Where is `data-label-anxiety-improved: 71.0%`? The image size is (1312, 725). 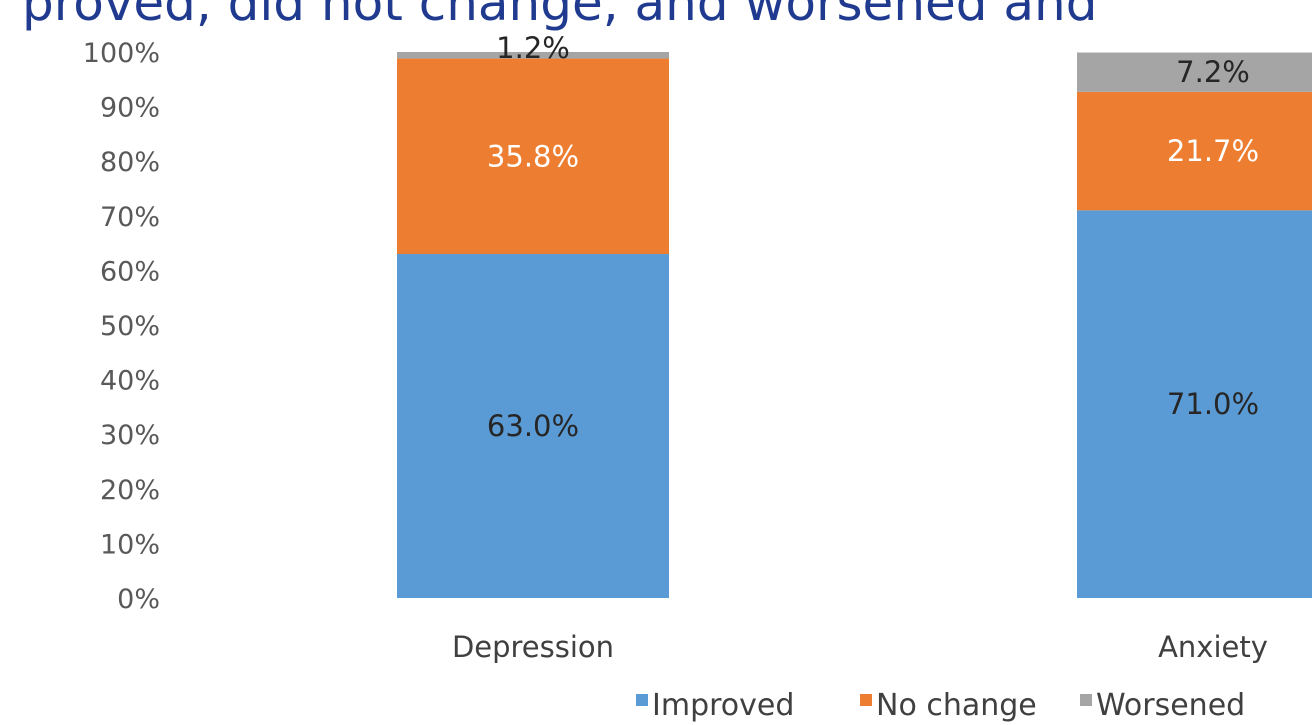 data-label-anxiety-improved: 71.0% is located at coordinates (1213, 404).